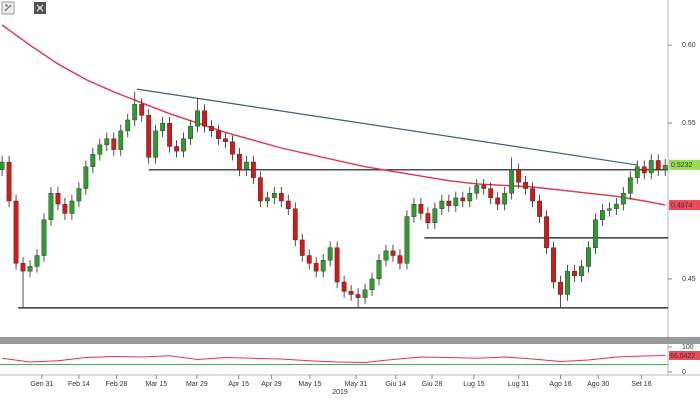  Describe the element at coordinates (41, 384) in the screenshot. I see `x-tick-label: Gen 31` at that location.